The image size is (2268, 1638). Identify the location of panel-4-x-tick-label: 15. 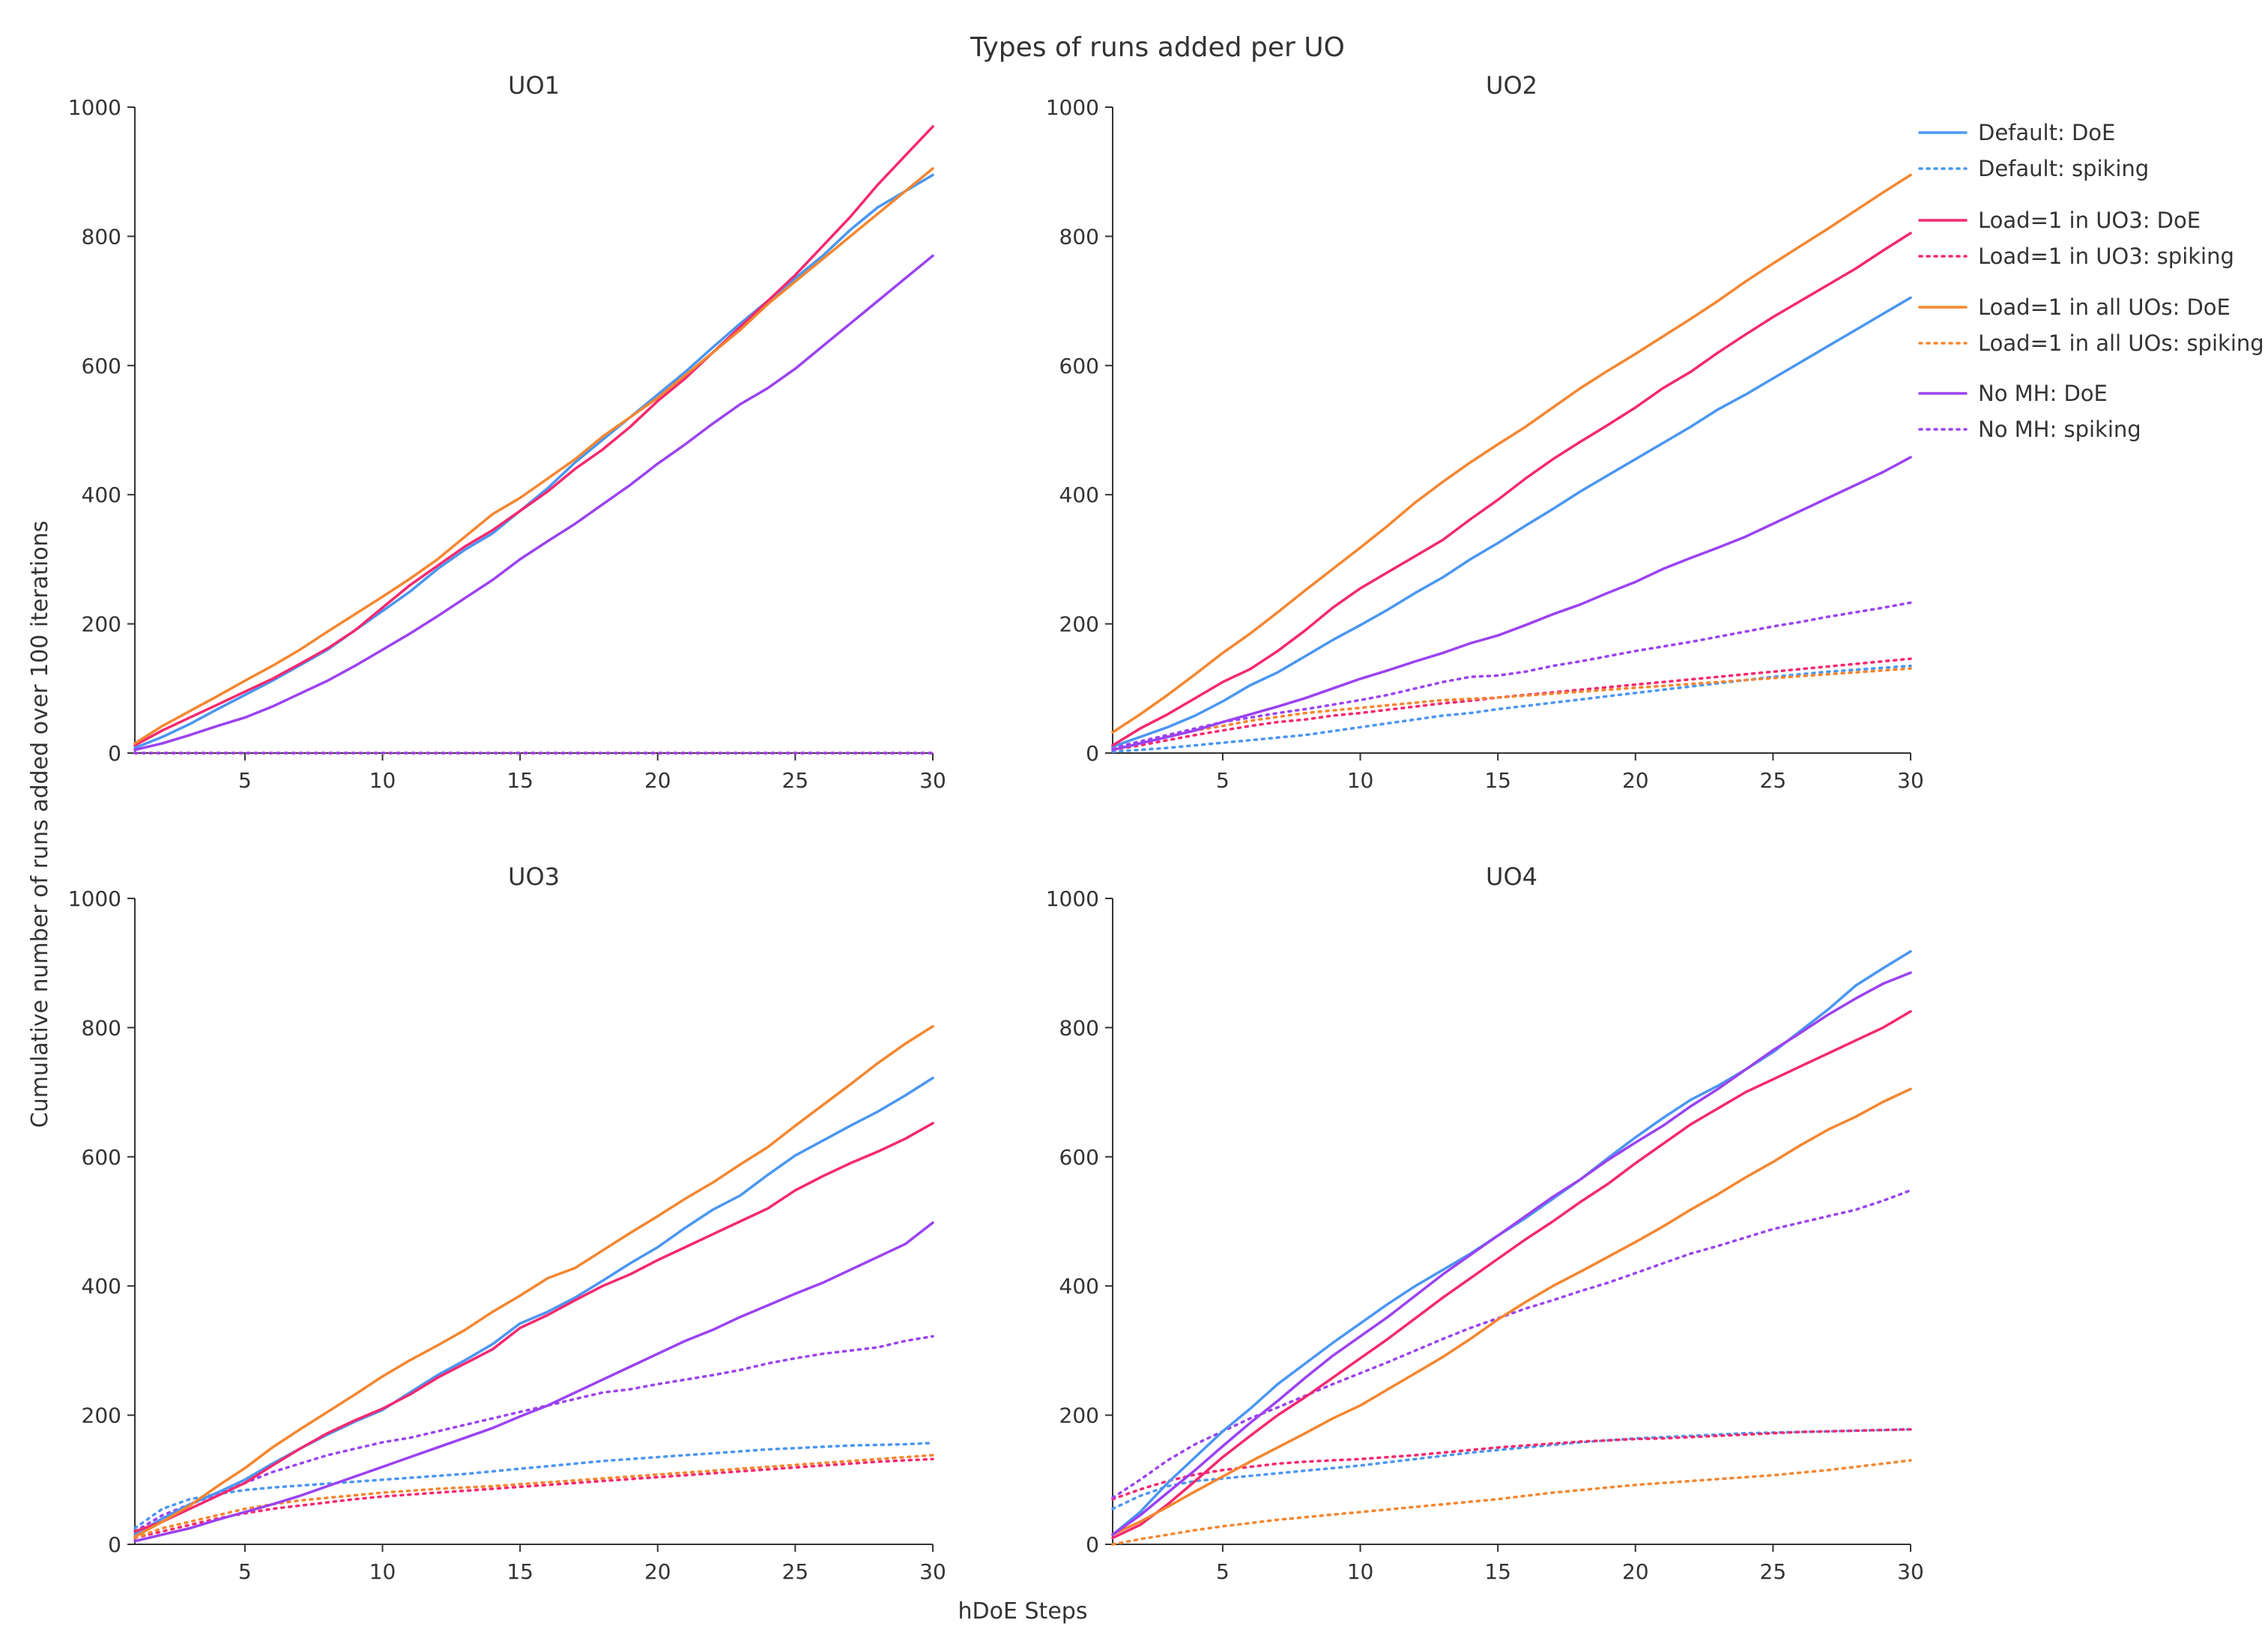
(1497, 1571).